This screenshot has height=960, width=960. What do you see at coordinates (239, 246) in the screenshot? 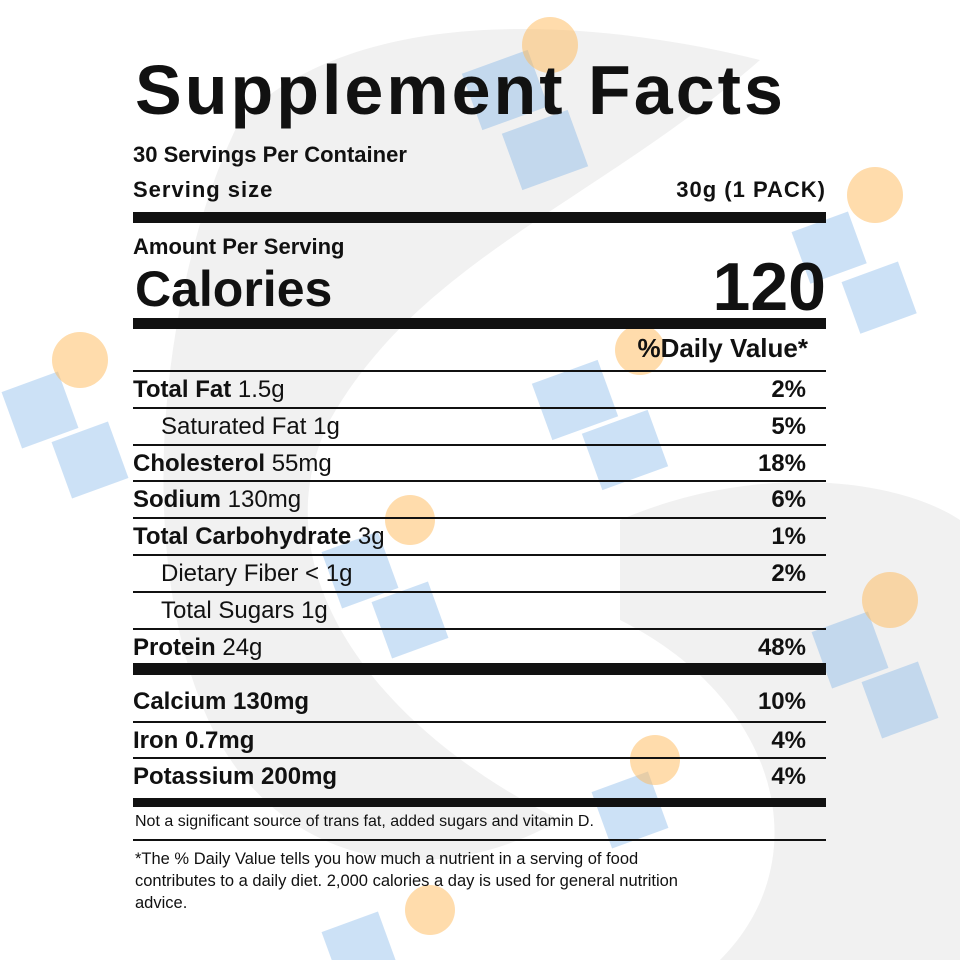
I see `amount-label: Amount Per Serving` at bounding box center [239, 246].